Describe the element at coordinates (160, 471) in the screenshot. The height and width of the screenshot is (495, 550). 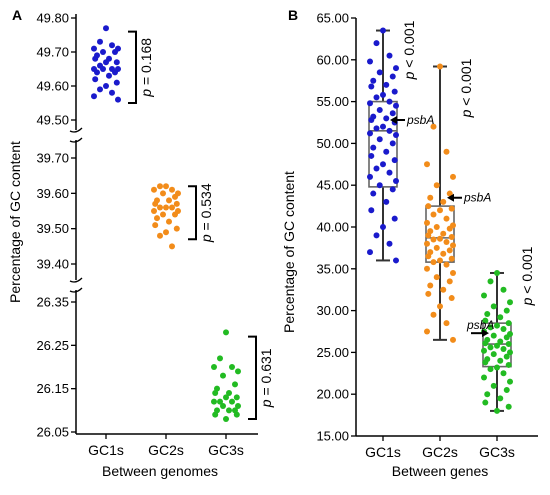
I see `panel-a-x-axis-label: Between genomes` at that location.